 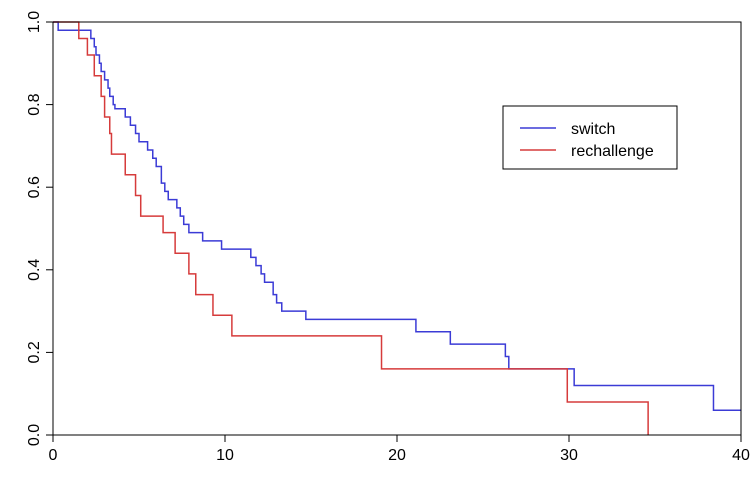 I want to click on y-tick-label: 0.0, so click(x=34, y=435).